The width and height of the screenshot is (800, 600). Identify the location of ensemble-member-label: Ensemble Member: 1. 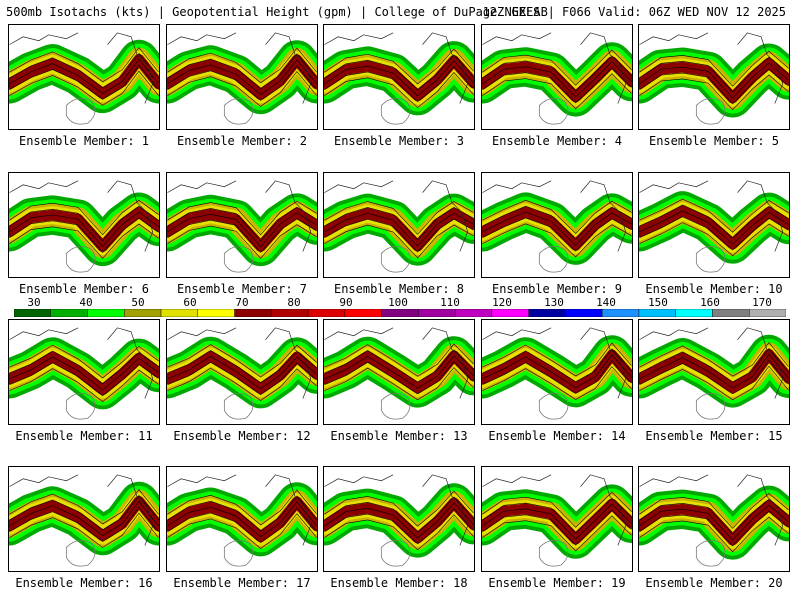
(84, 141).